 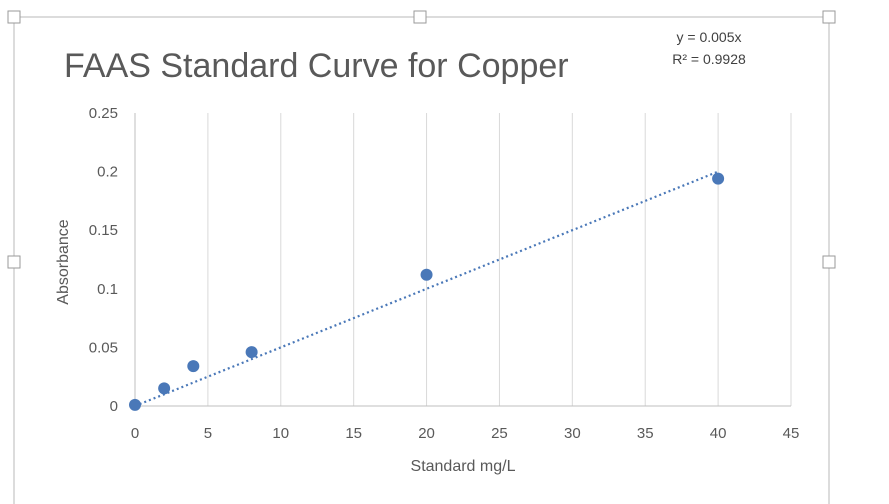 I want to click on x-tick-label: 30, so click(x=572, y=433).